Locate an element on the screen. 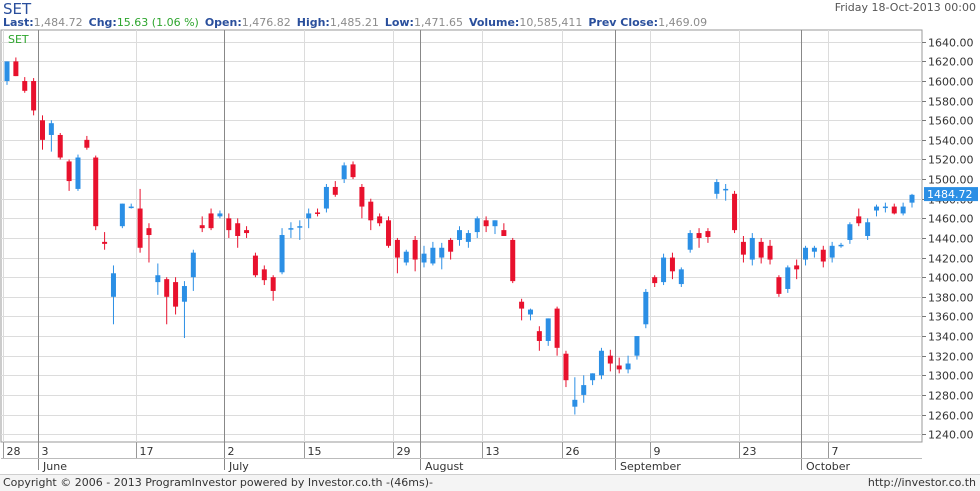  y-tick-label: 1540.00 is located at coordinates (951, 141).